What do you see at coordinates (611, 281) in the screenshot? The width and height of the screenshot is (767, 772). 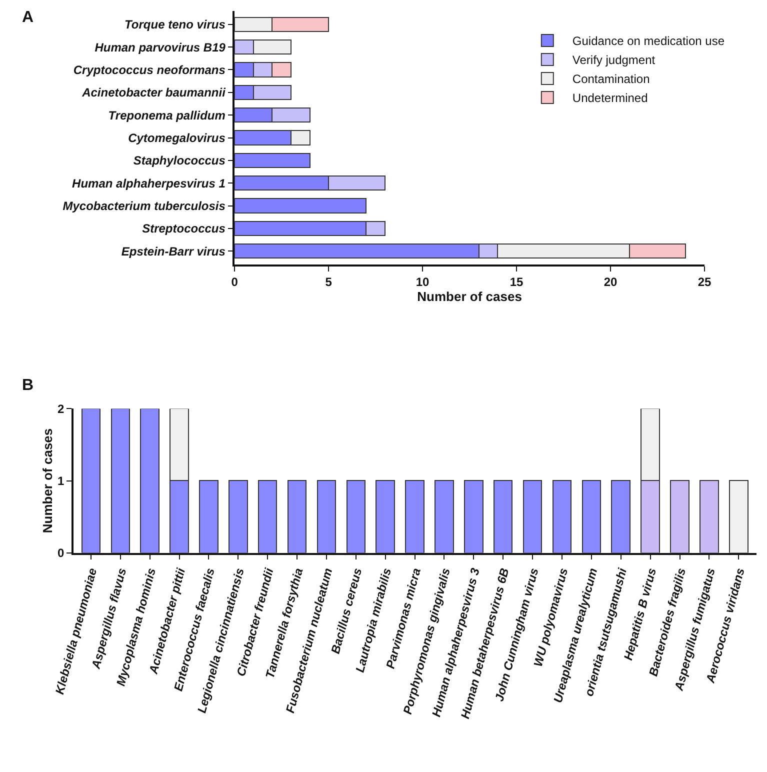 I see `x-tick-label: 20` at bounding box center [611, 281].